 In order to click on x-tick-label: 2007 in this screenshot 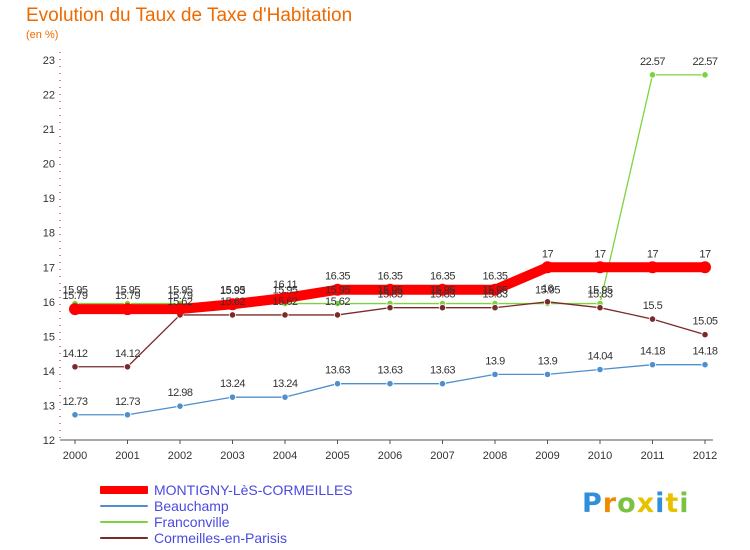, I will do `click(442, 456)`.